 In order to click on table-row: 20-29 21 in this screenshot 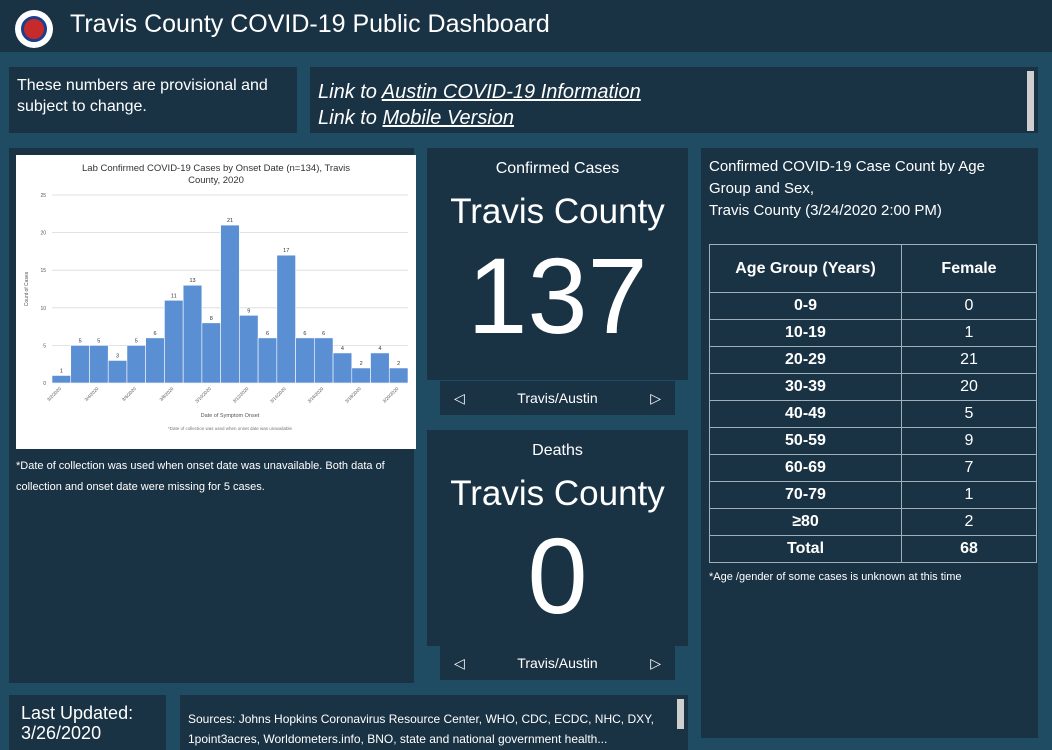, I will do `click(873, 360)`.